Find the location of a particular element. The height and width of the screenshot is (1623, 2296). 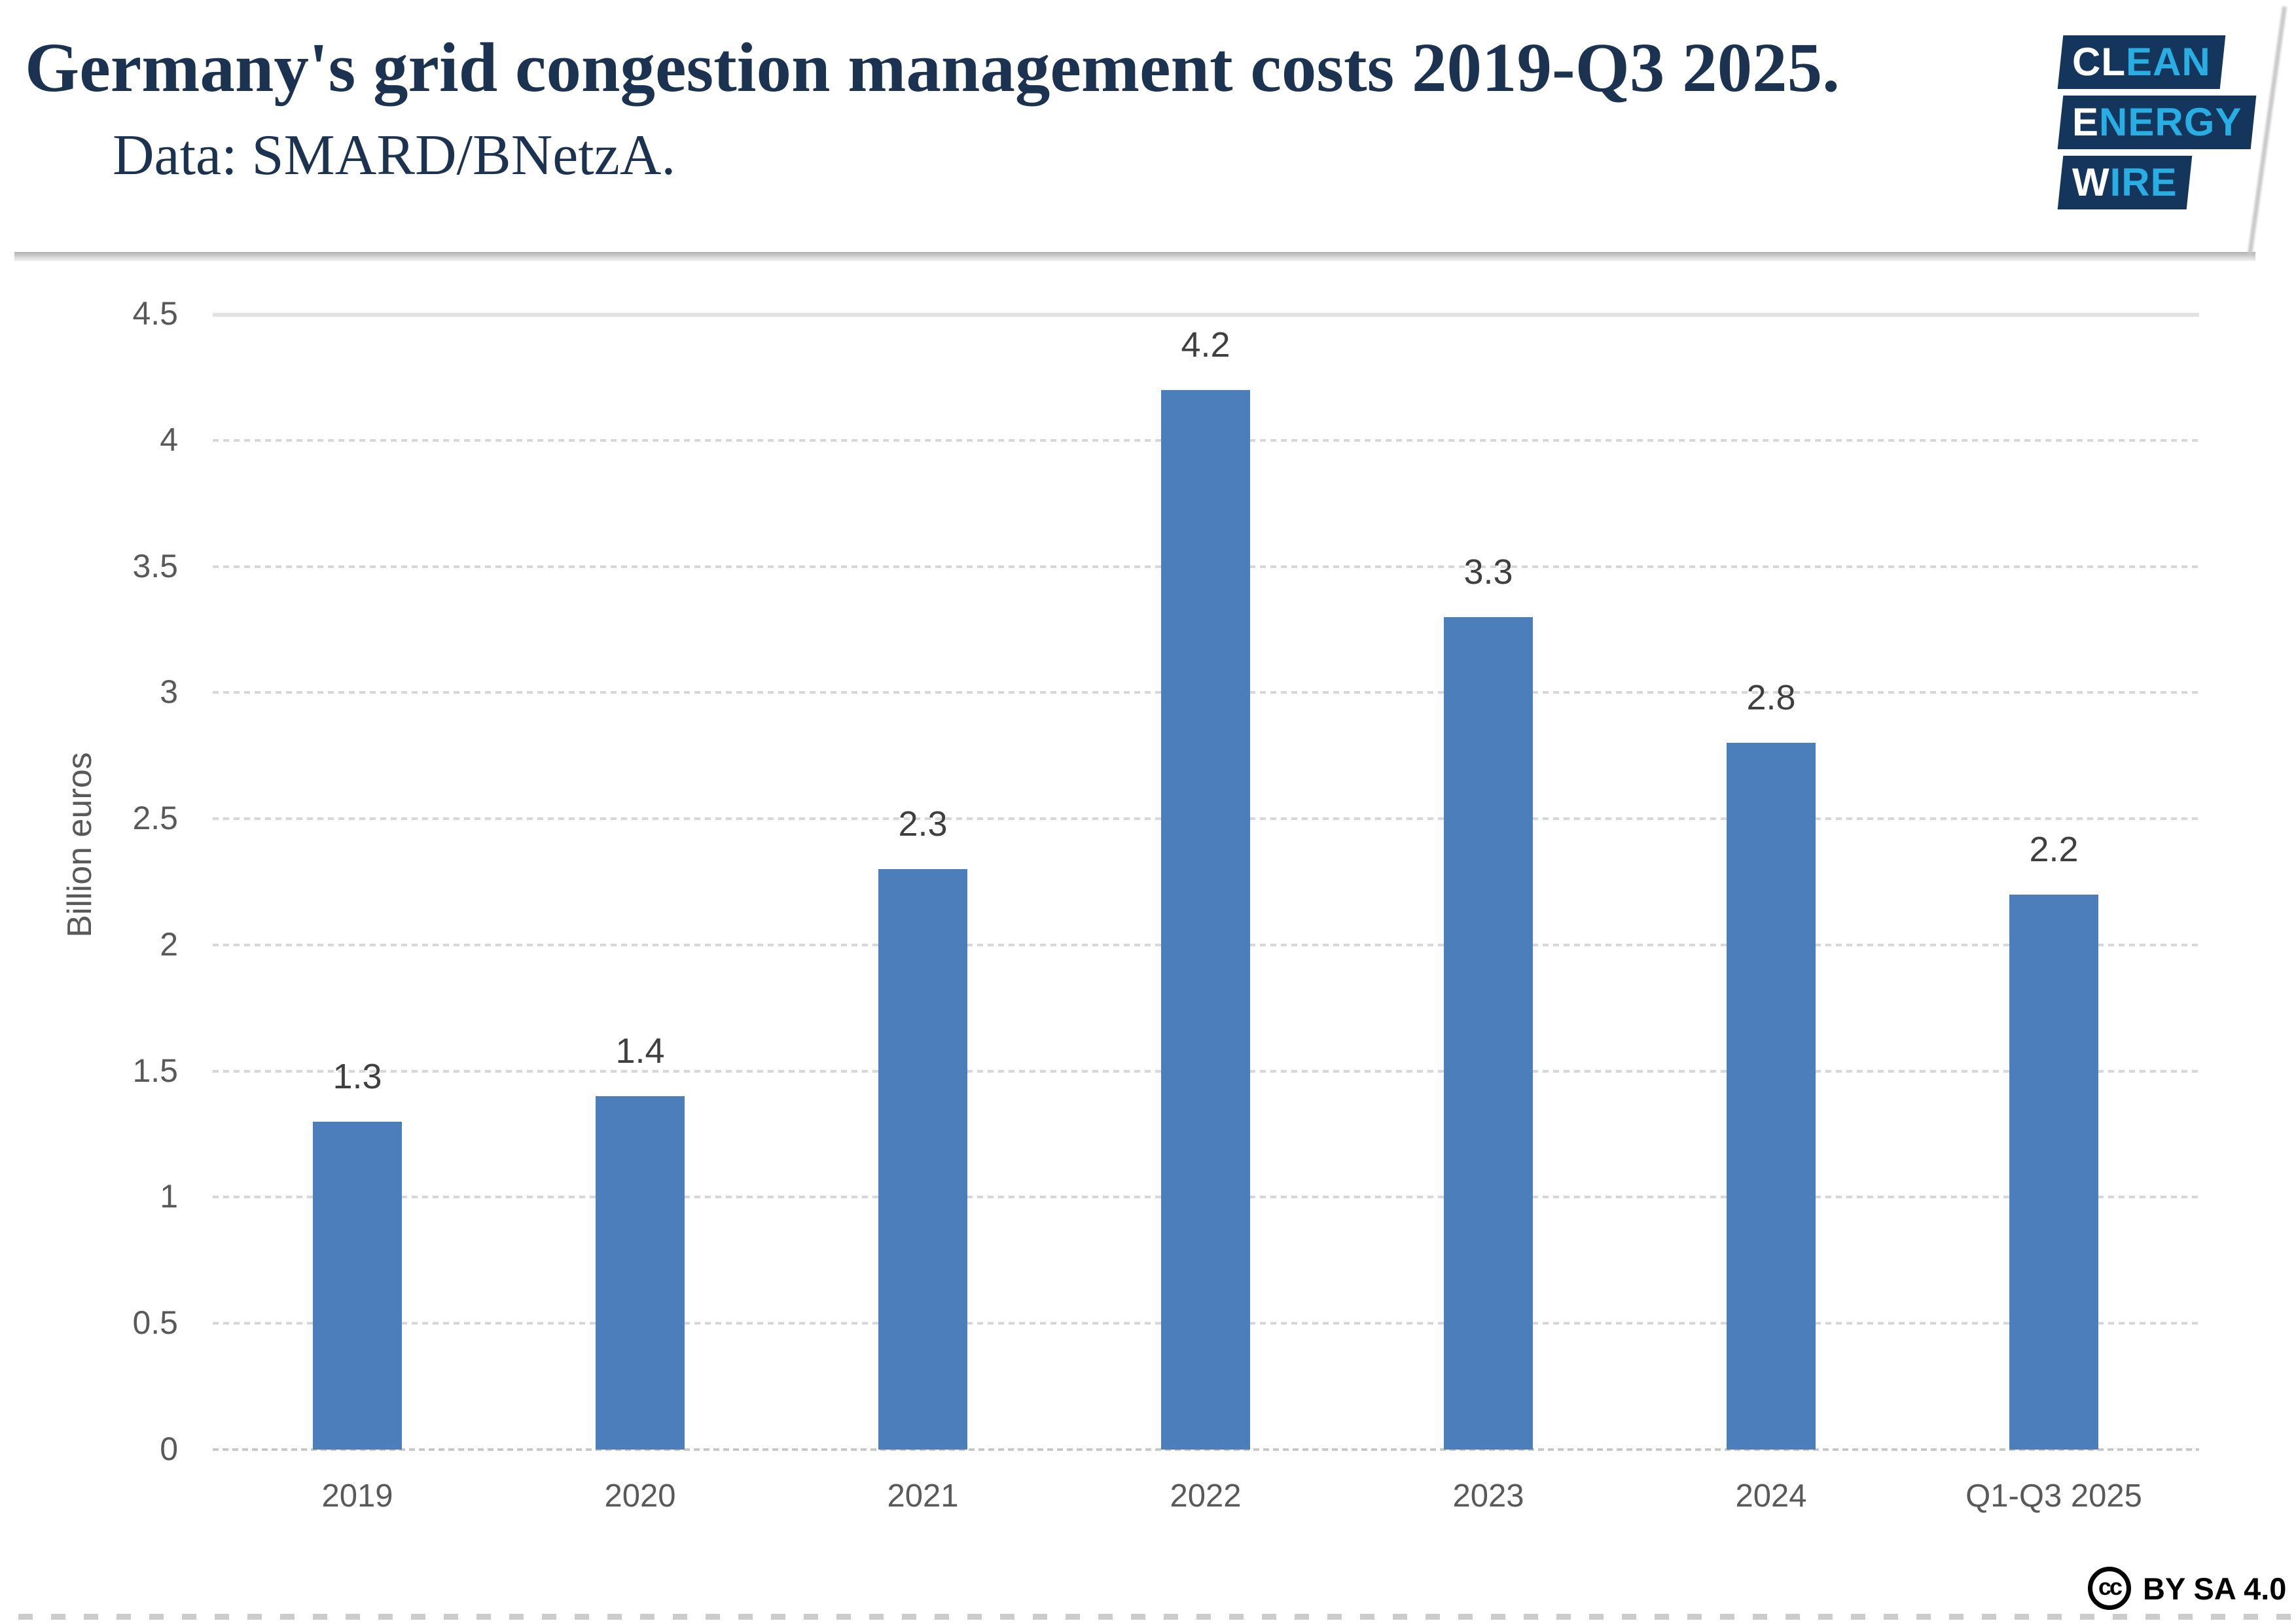

gridline-4.5 is located at coordinates (1206, 315).